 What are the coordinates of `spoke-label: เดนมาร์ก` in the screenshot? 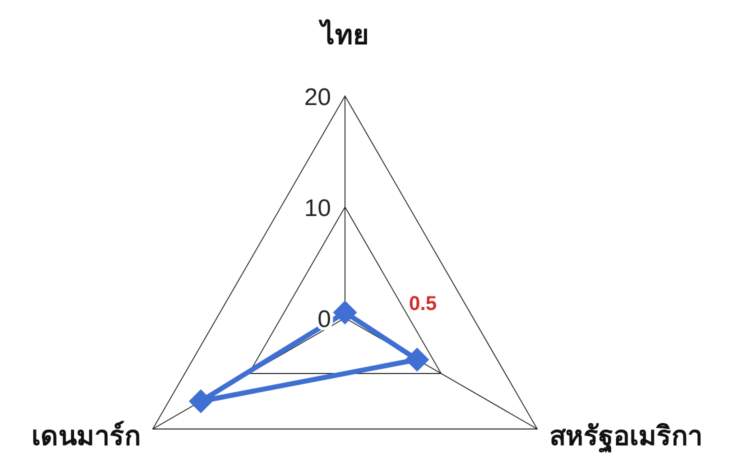 It's located at (86, 435).